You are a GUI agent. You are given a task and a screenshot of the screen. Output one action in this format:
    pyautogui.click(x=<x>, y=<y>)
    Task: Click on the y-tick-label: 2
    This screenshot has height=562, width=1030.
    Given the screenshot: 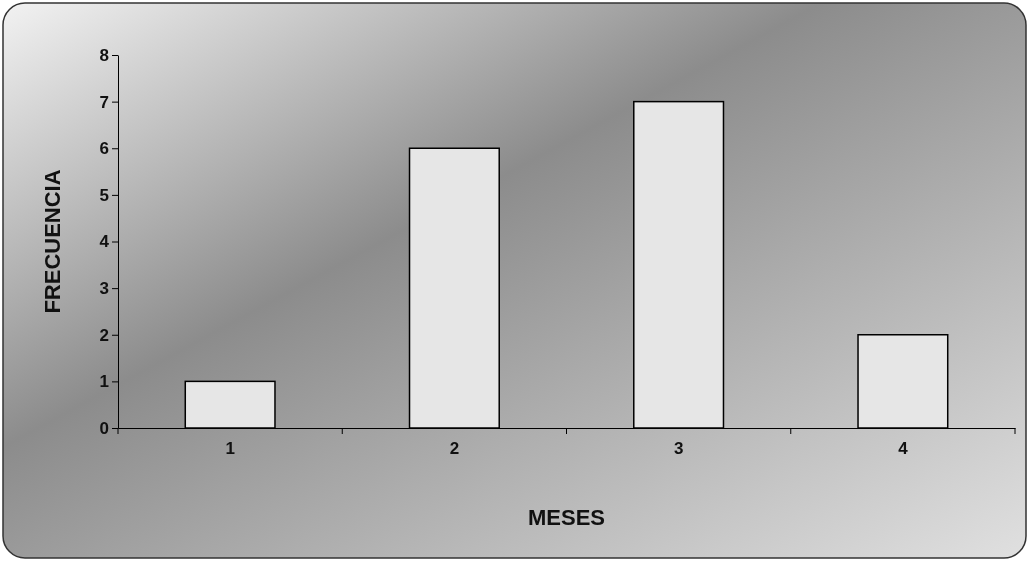 What is the action you would take?
    pyautogui.click(x=104, y=335)
    